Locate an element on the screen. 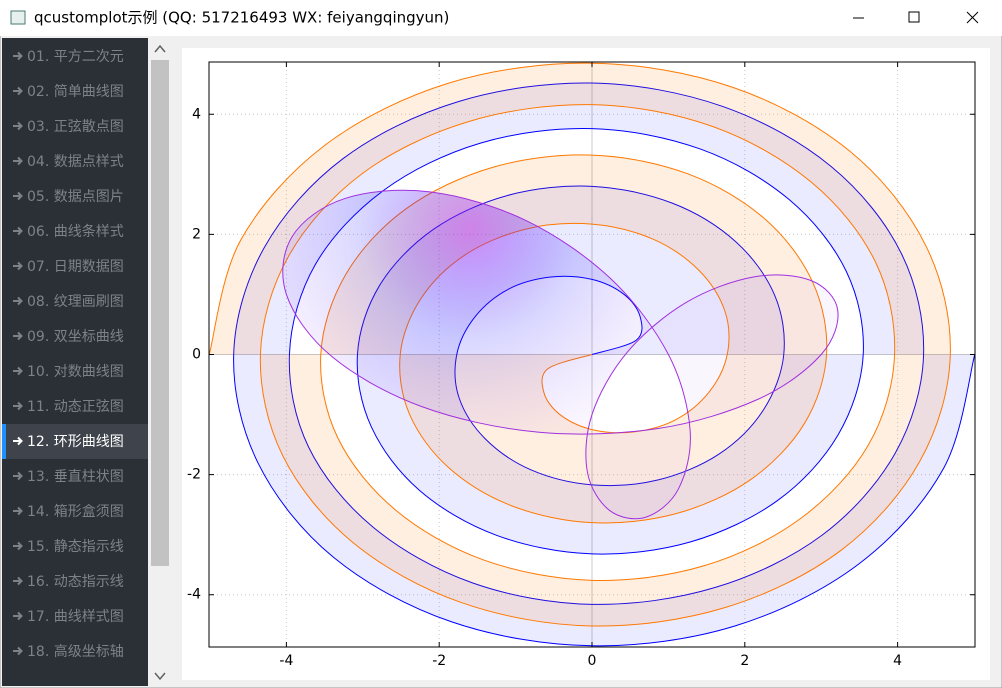 This screenshot has height=688, width=1002. nav-item: 04. 数据点样式 is located at coordinates (75, 162).